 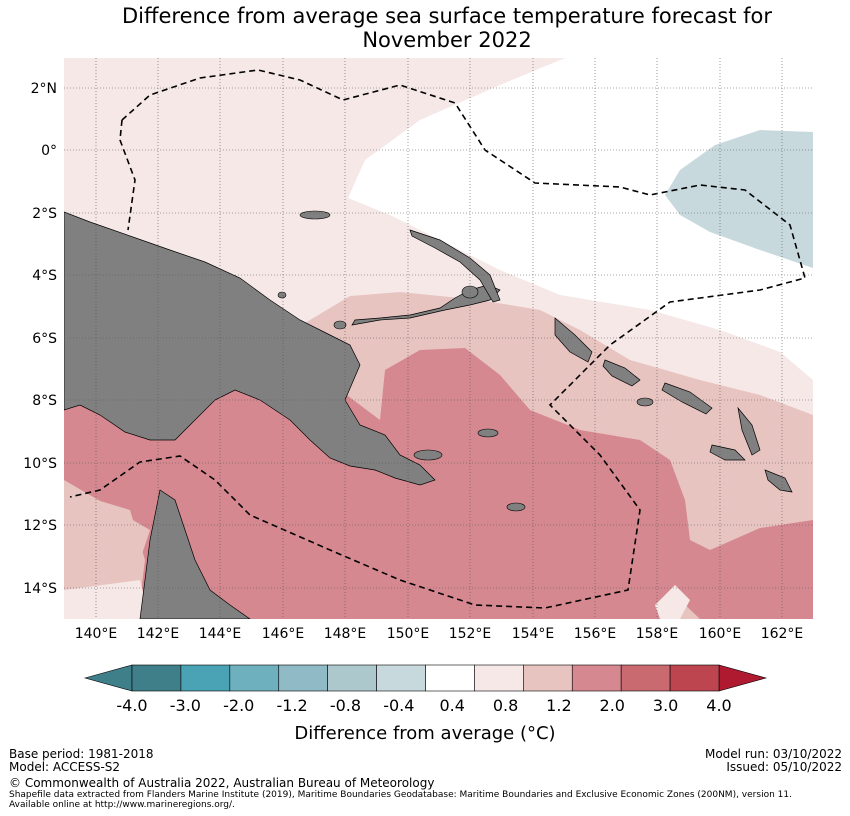 I want to click on lat-tick: 0°, so click(x=49, y=151).